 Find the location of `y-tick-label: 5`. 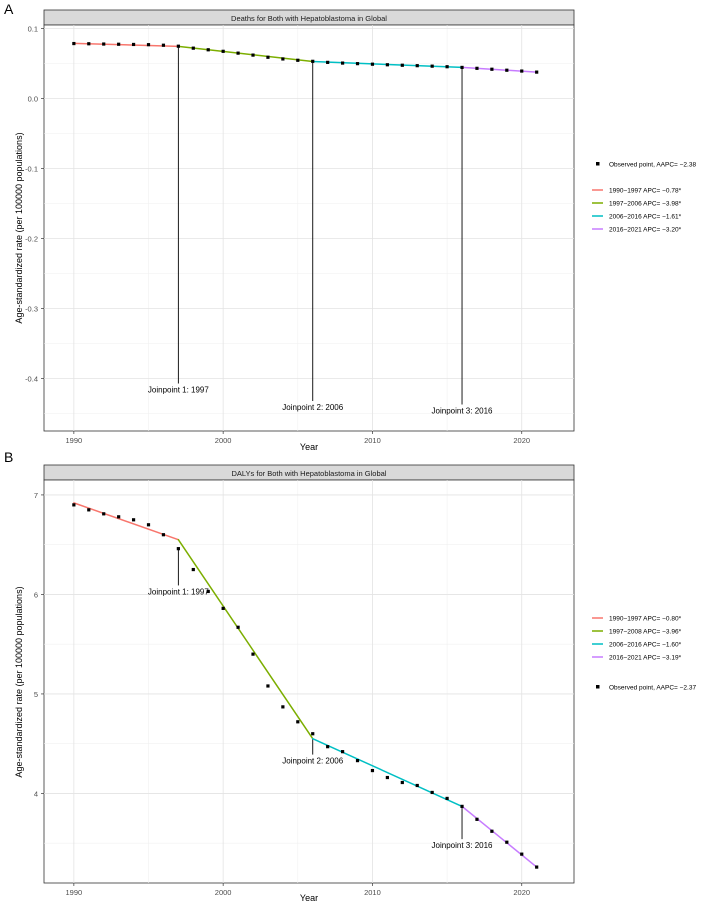

y-tick-label: 5 is located at coordinates (36, 694).